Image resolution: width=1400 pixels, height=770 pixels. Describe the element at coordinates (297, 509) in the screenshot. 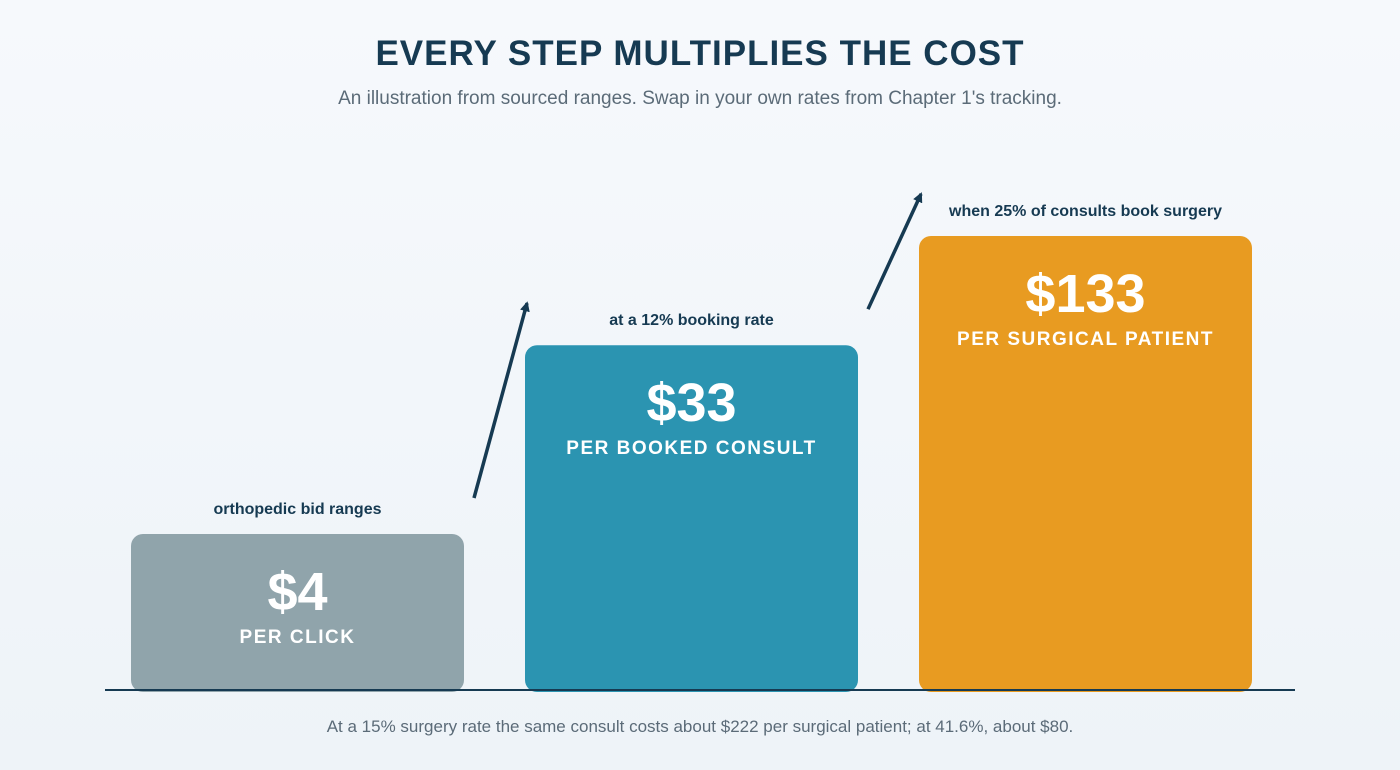

I see `bar-annotation-per-click: orthopedic bid ranges` at that location.